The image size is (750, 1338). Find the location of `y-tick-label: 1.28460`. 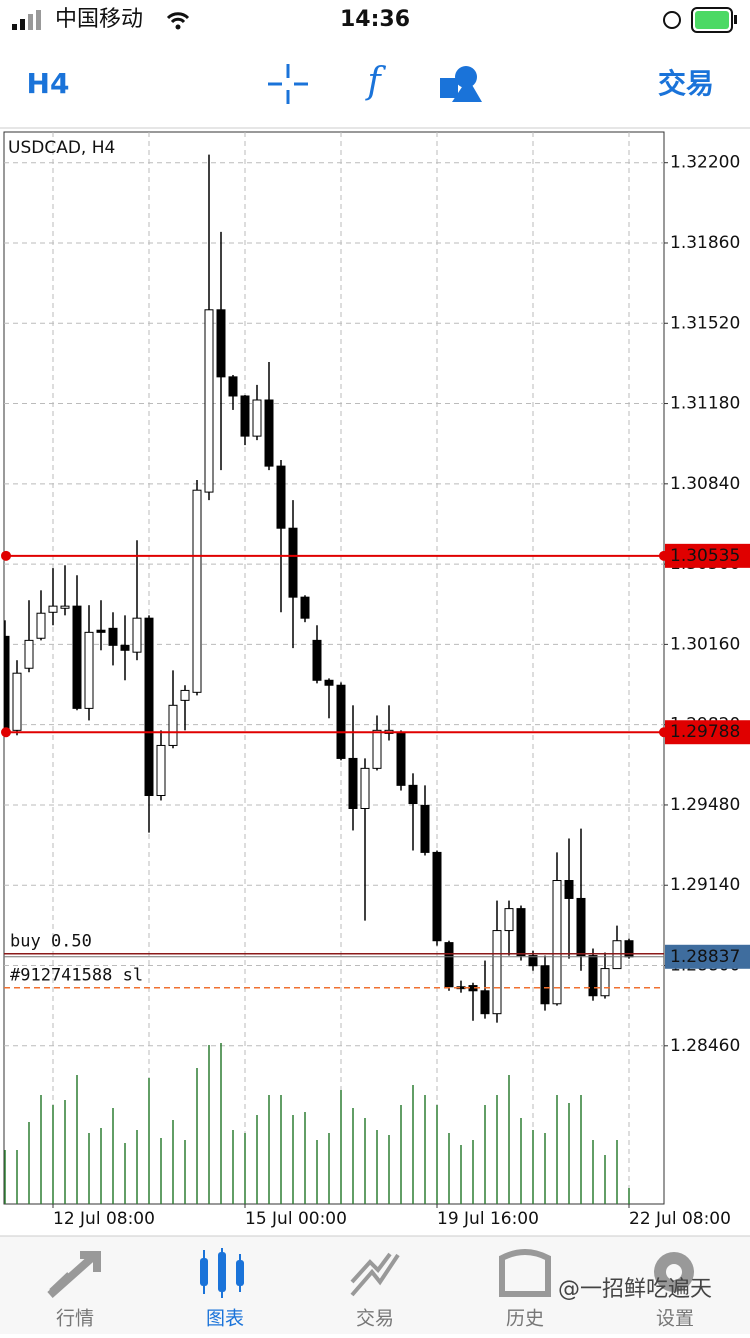

y-tick-label: 1.28460 is located at coordinates (705, 1046).